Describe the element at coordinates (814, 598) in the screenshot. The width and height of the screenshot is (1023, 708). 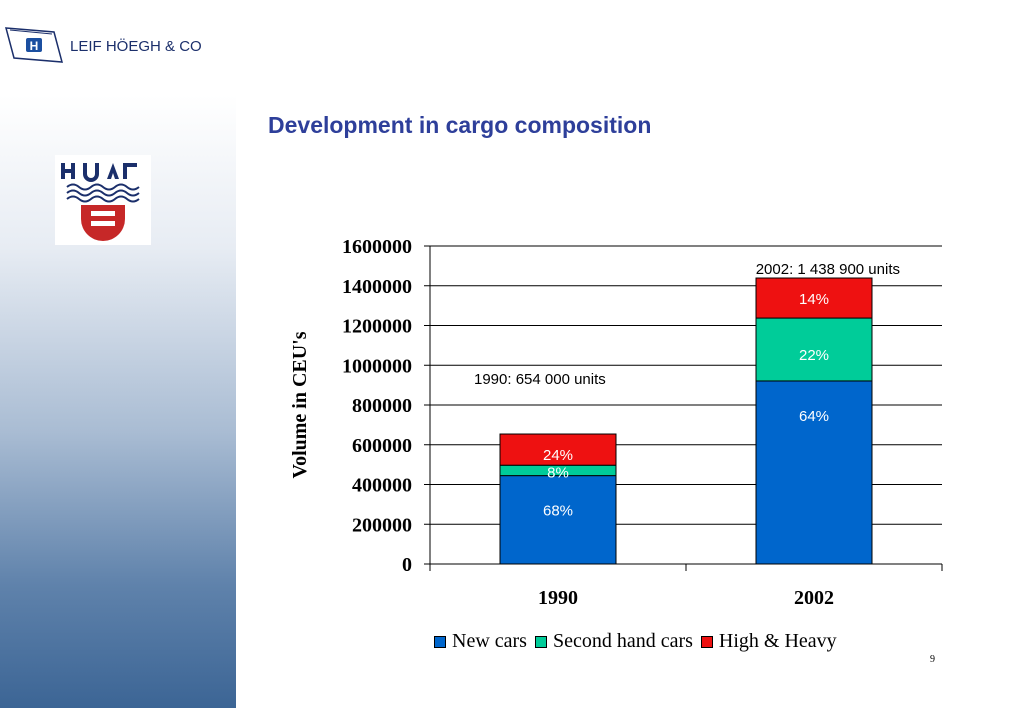
I see `x-tick-label: 2002` at that location.